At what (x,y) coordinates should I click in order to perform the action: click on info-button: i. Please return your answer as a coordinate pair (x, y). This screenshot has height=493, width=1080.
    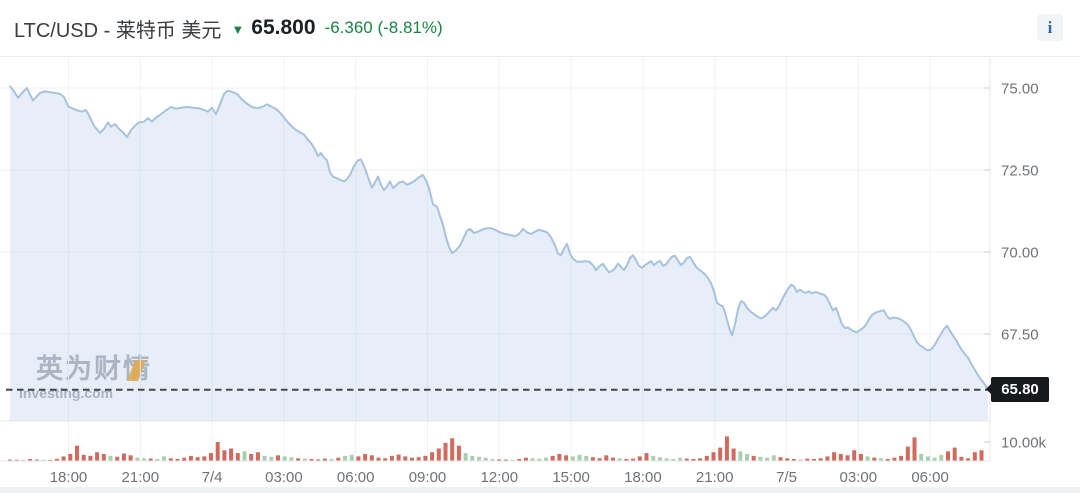
    Looking at the image, I should click on (1050, 27).